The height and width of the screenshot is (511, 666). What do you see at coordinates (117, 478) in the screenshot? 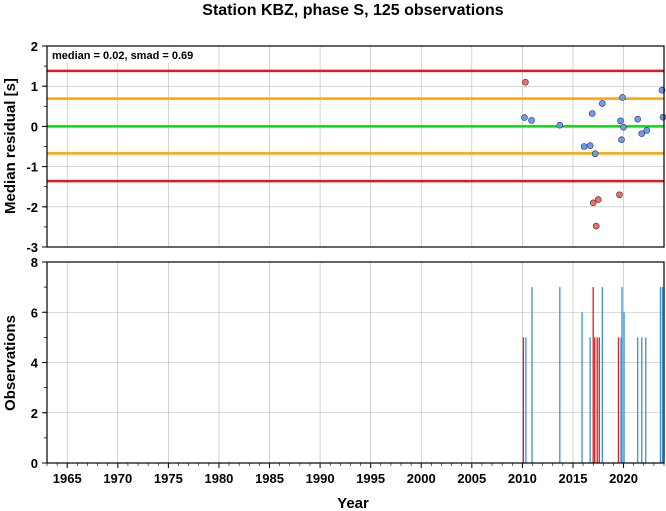
I see `x-tick-label: 1970` at bounding box center [117, 478].